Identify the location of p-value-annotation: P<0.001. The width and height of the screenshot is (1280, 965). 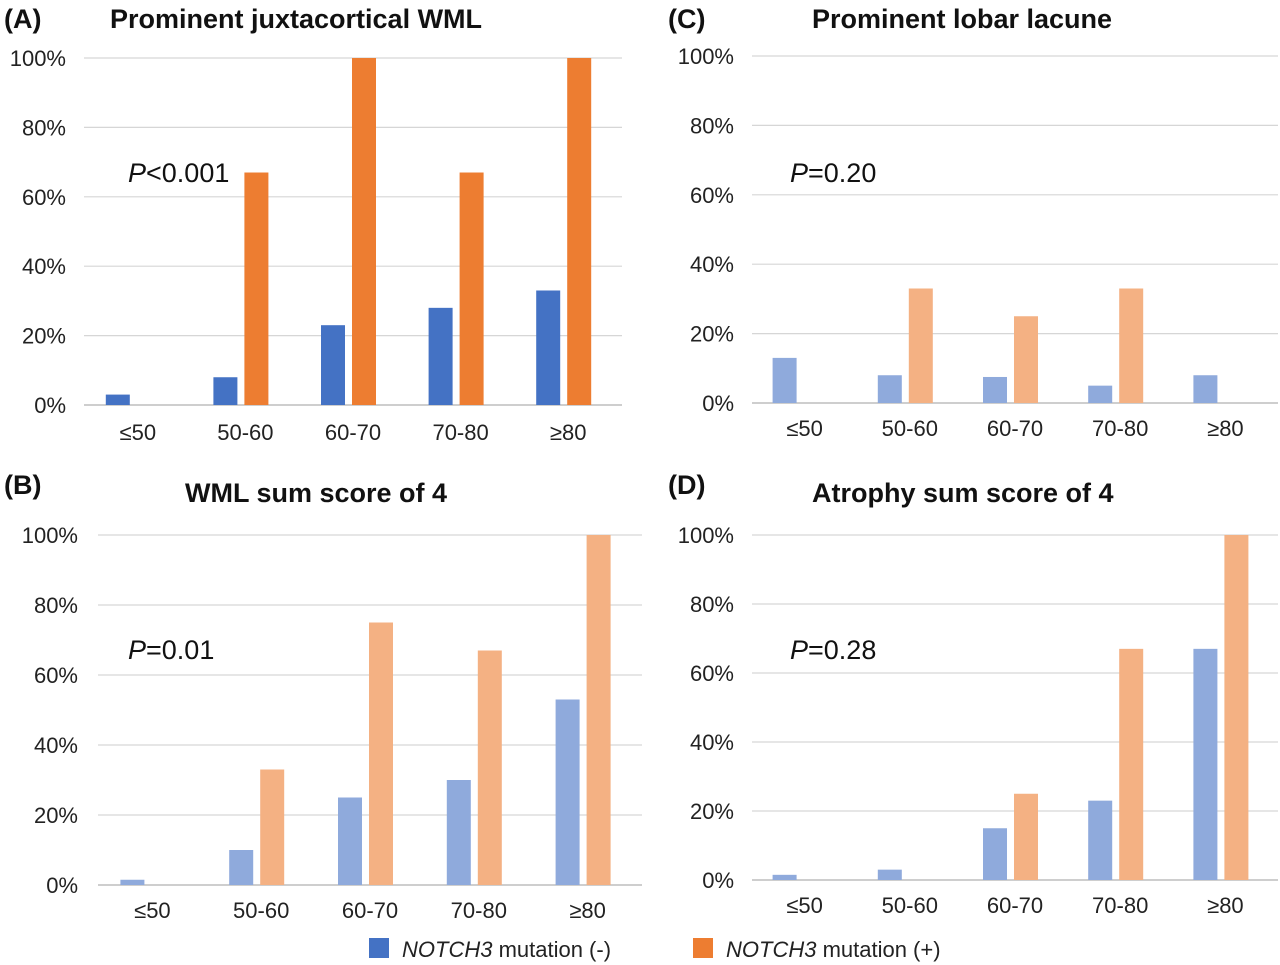
(178, 173).